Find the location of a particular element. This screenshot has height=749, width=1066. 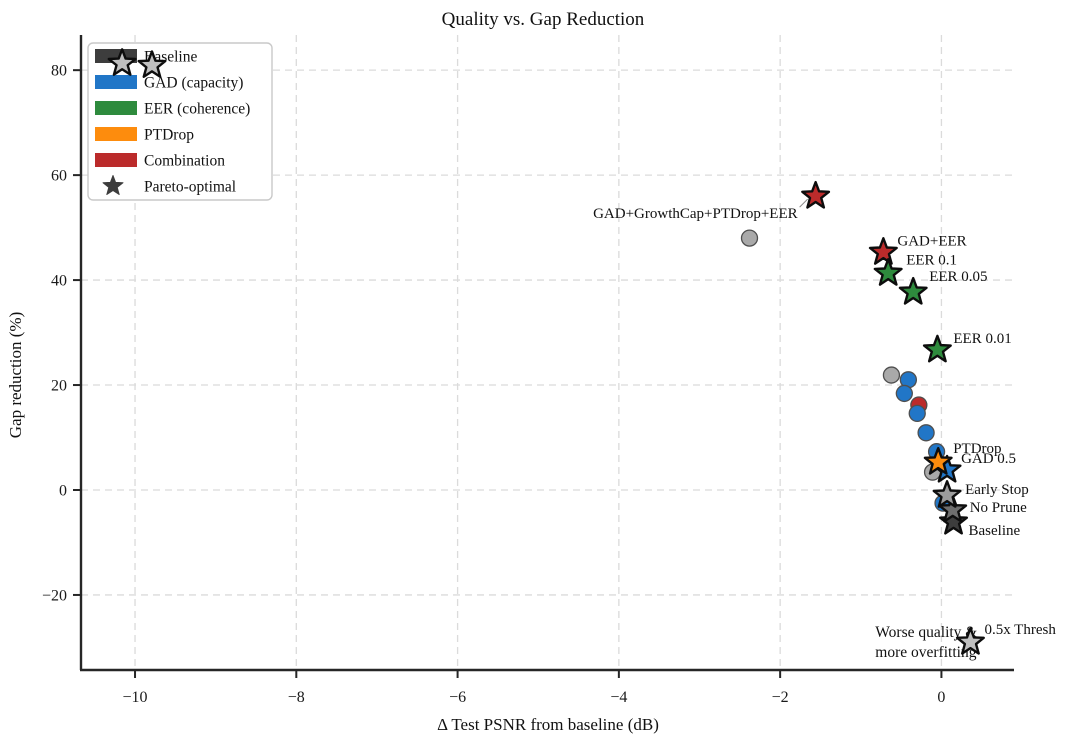

point-label: Early Stop is located at coordinates (997, 490).